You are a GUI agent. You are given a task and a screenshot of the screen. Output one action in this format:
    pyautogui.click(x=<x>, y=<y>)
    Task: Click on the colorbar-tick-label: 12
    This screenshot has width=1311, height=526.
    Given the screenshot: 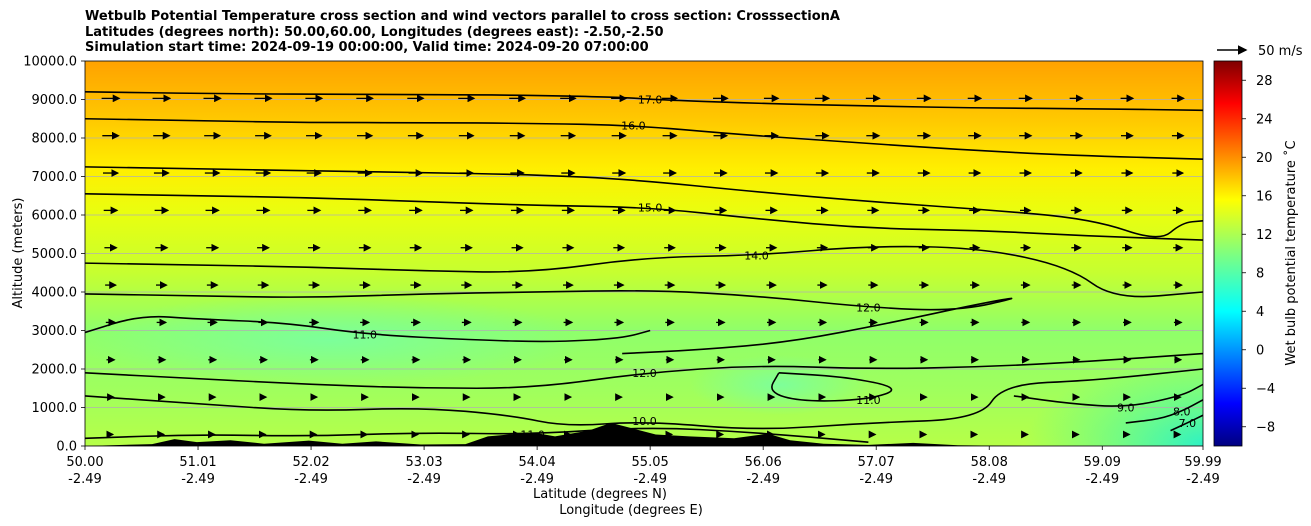 What is the action you would take?
    pyautogui.click(x=1264, y=235)
    